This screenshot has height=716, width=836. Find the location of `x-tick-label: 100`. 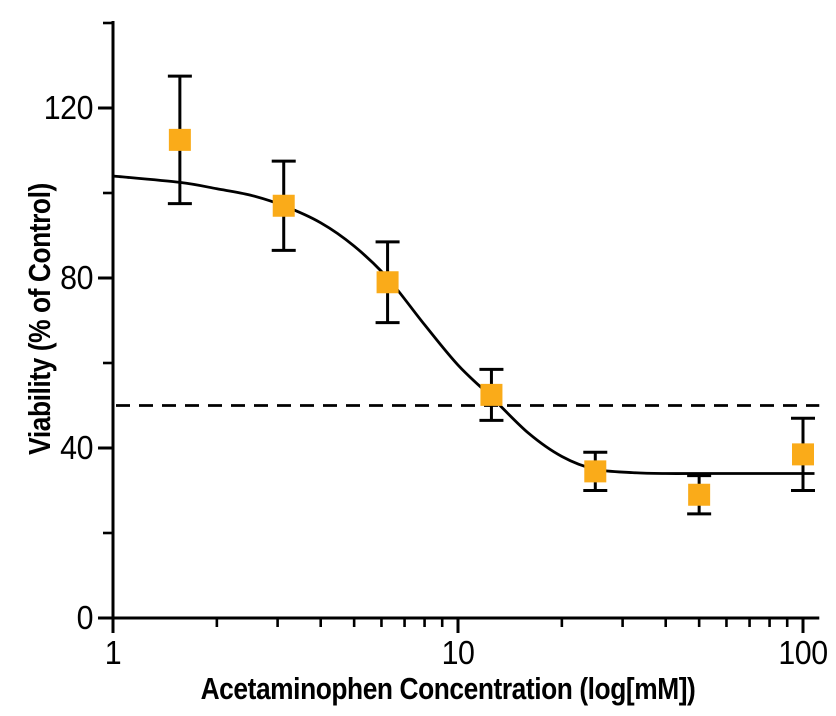

x-tick-label: 100 is located at coordinates (802, 652).